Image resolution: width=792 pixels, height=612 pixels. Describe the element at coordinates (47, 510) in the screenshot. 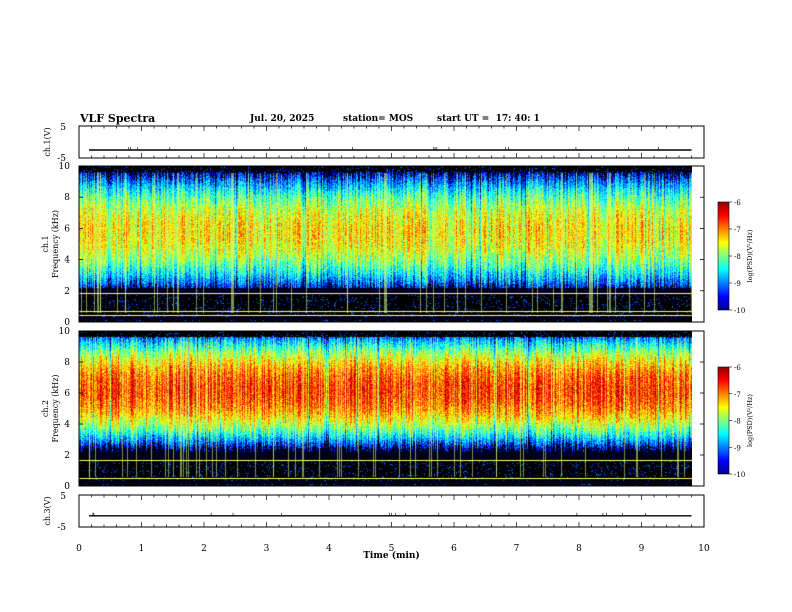

I see `ylabel-4: ch.3(V)` at that location.